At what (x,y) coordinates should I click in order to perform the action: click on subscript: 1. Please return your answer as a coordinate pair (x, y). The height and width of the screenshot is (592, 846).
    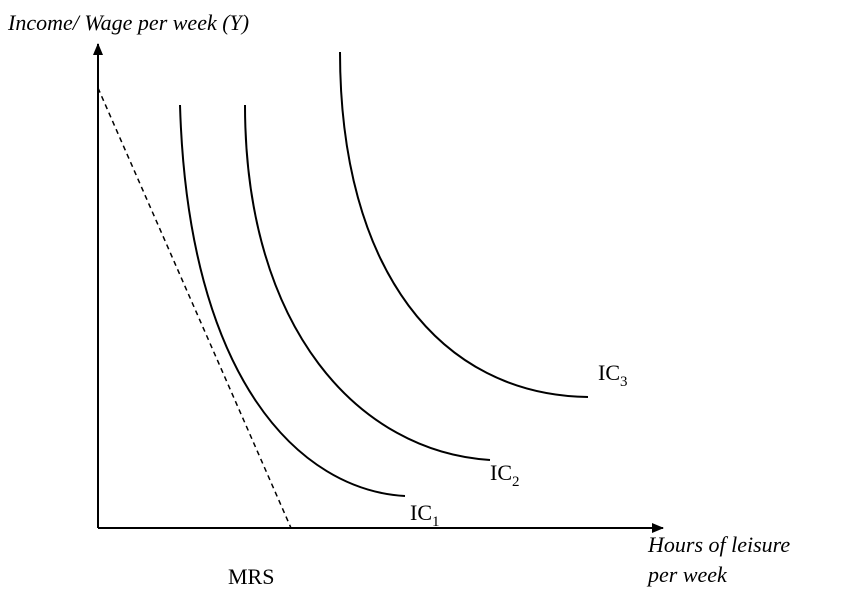
    Looking at the image, I should click on (436, 522).